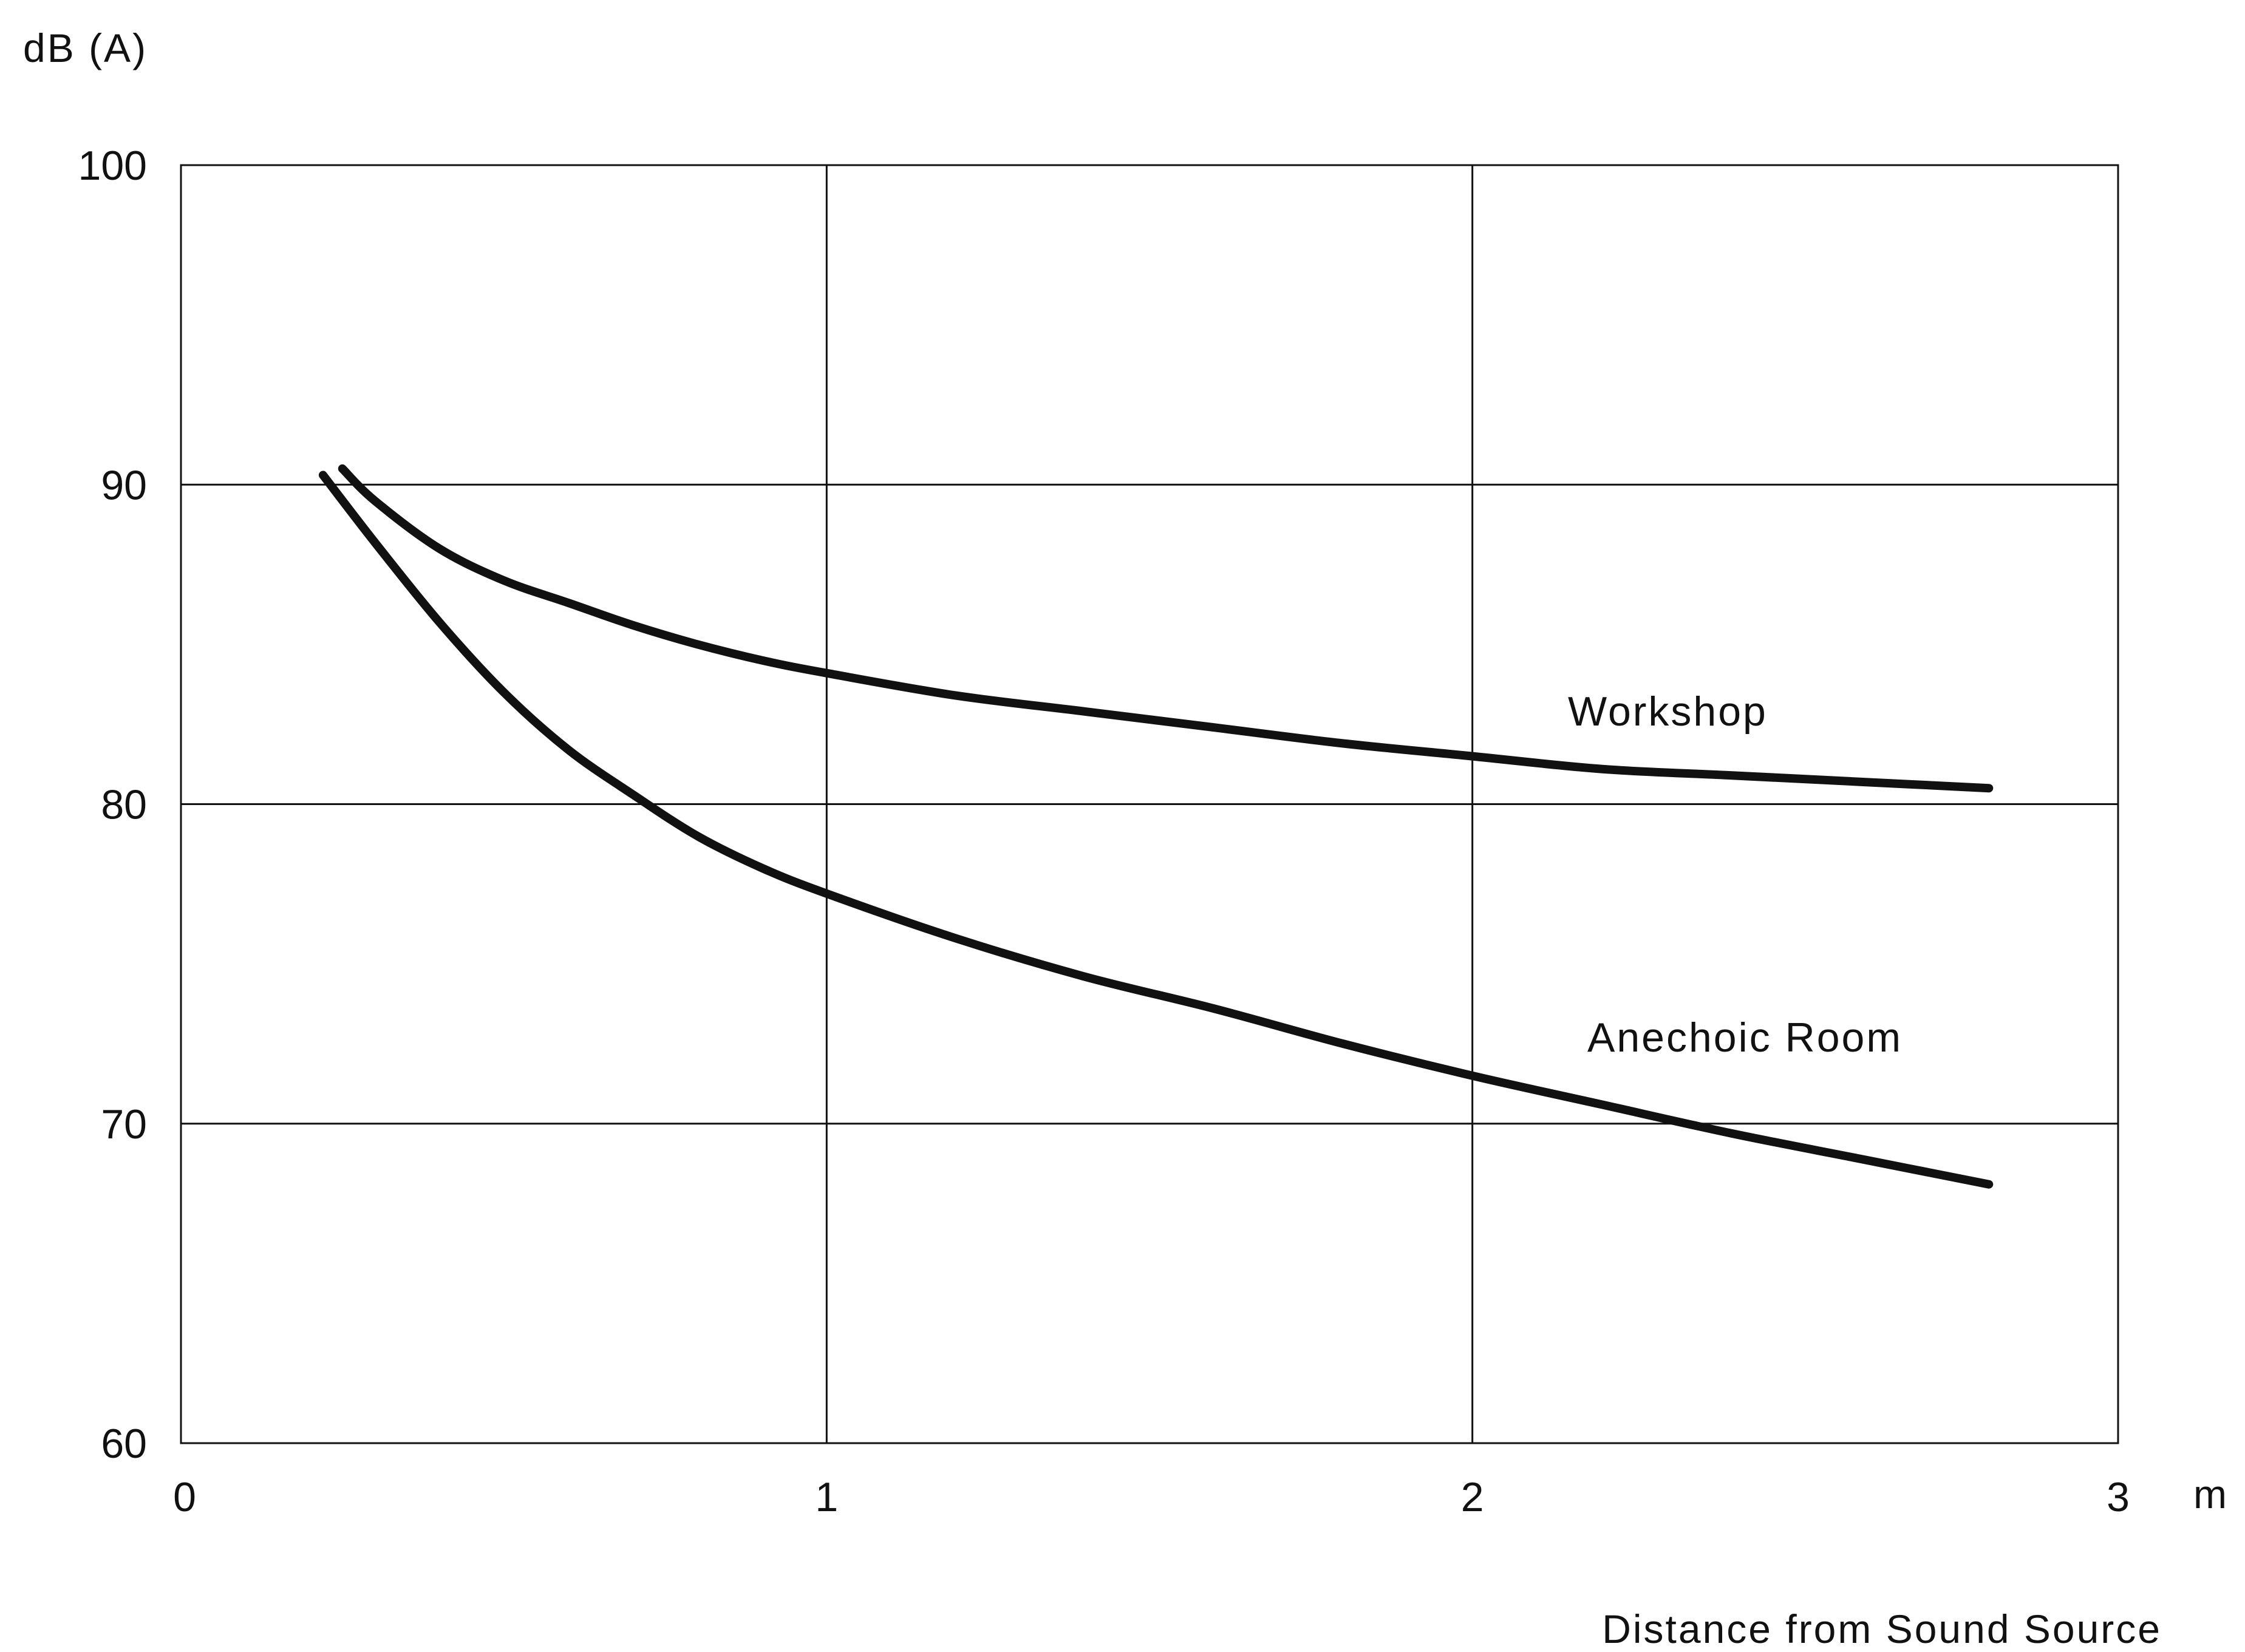 The image size is (2245, 1652). Describe the element at coordinates (2211, 1494) in the screenshot. I see `x-axis-unit: m` at that location.